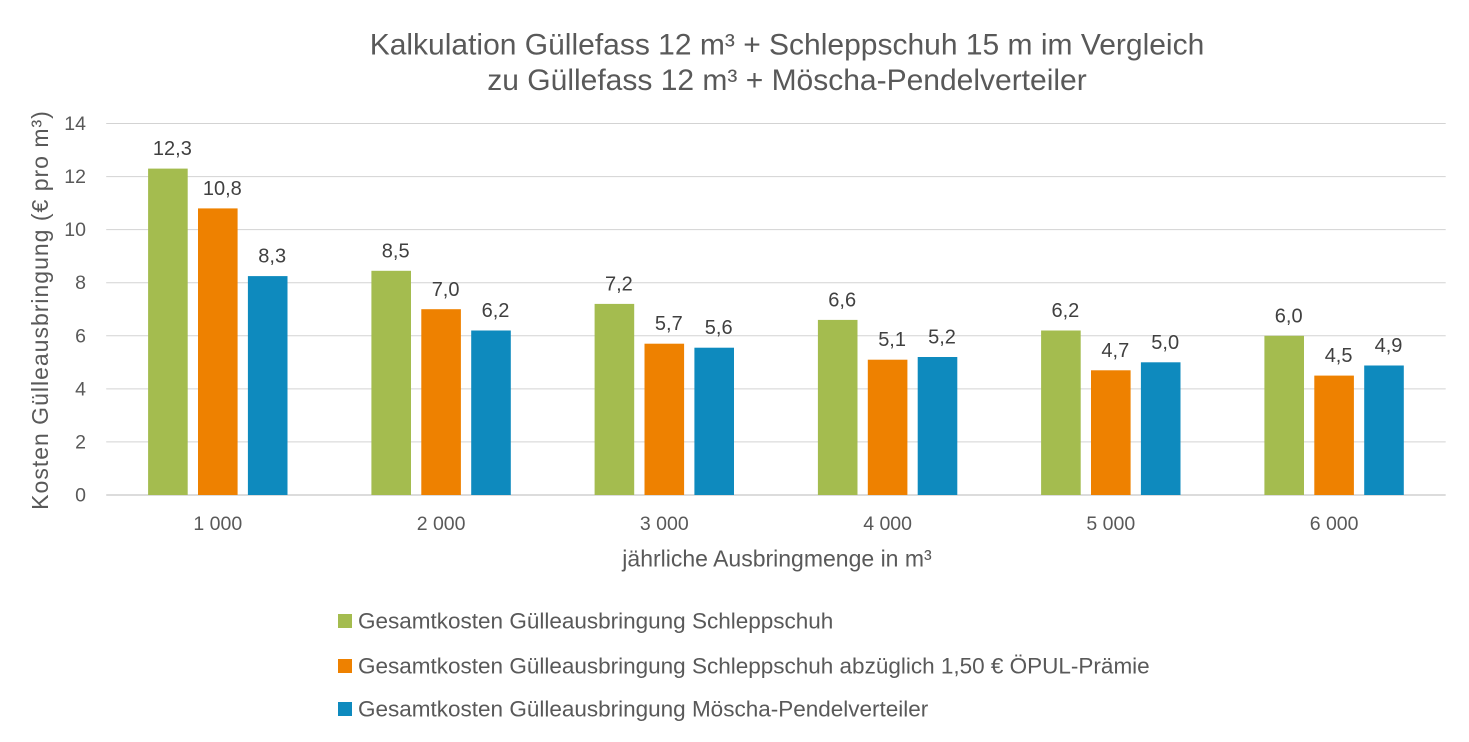 The height and width of the screenshot is (742, 1469). I want to click on svg-text: 0, so click(80, 496).